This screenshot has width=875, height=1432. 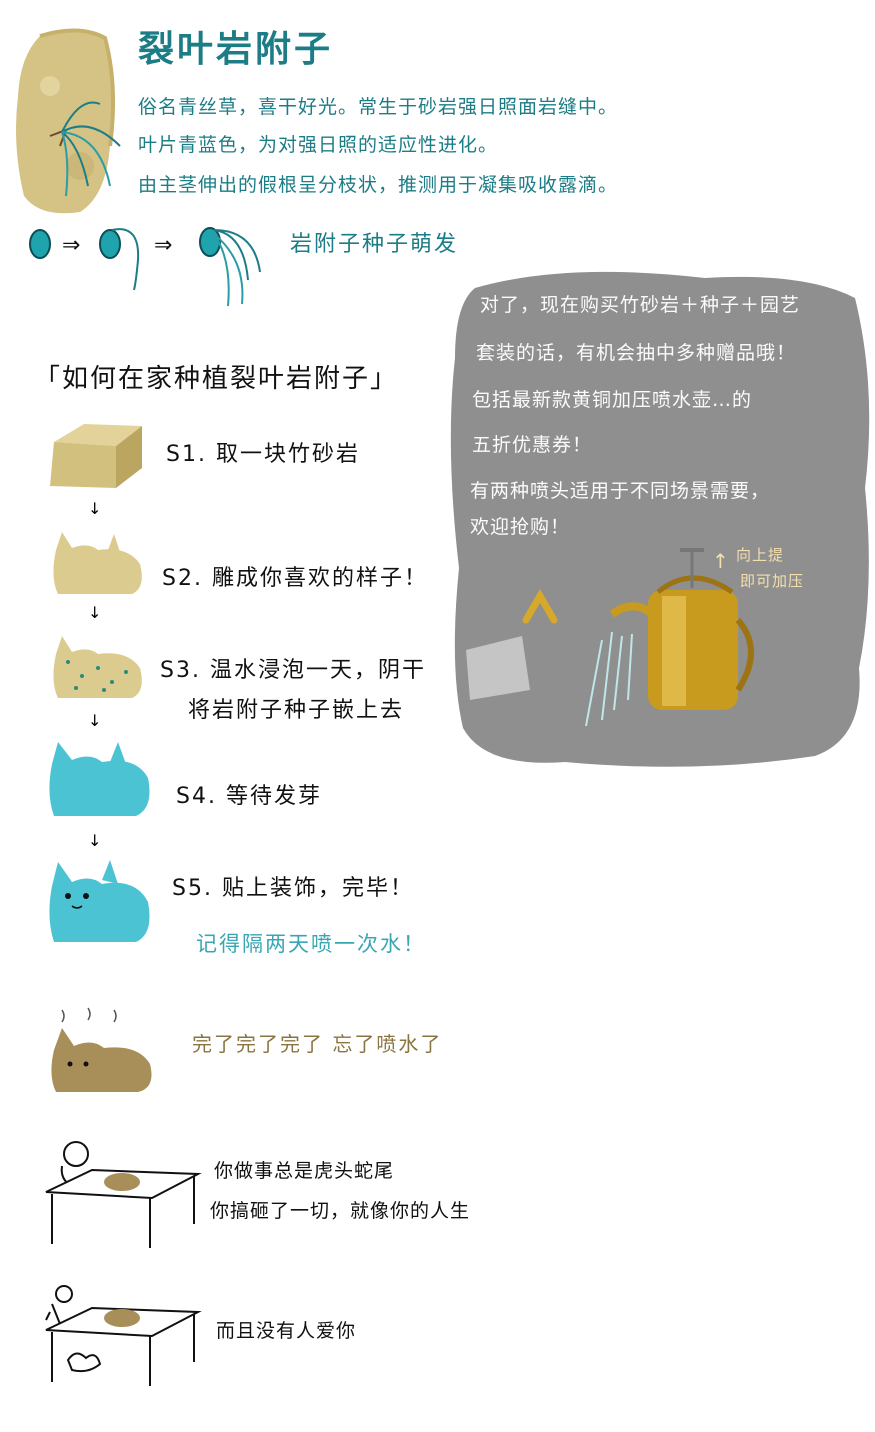 What do you see at coordinates (772, 581) in the screenshot?
I see `pump-hint-line-2: 即可加压` at bounding box center [772, 581].